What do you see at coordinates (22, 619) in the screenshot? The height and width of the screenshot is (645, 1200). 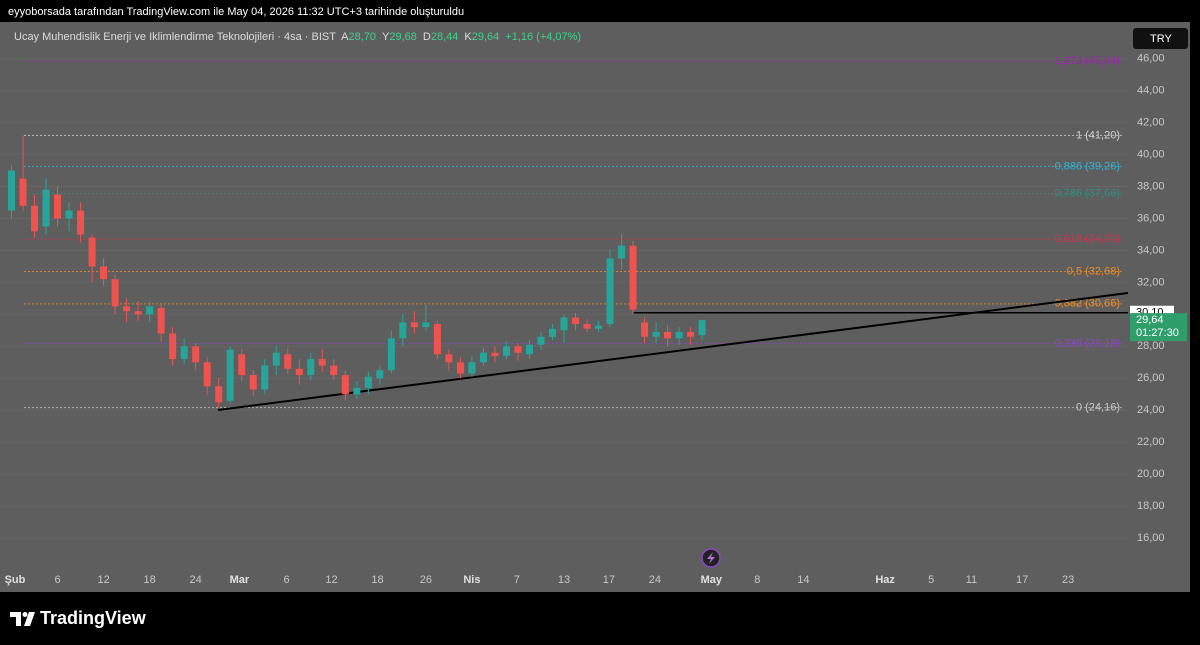 I see `logo` at bounding box center [22, 619].